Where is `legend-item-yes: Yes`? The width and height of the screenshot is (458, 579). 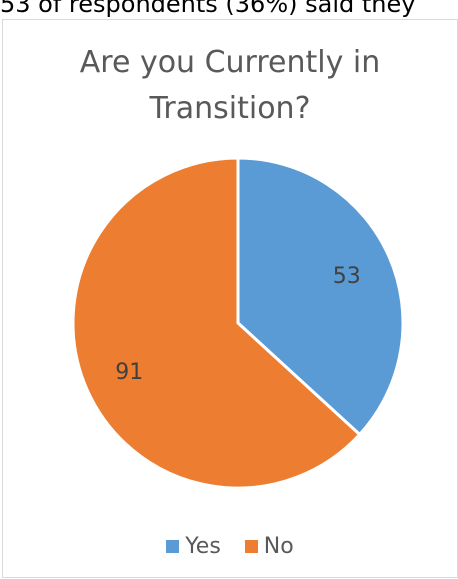 legend-item-yes: Yes is located at coordinates (193, 546).